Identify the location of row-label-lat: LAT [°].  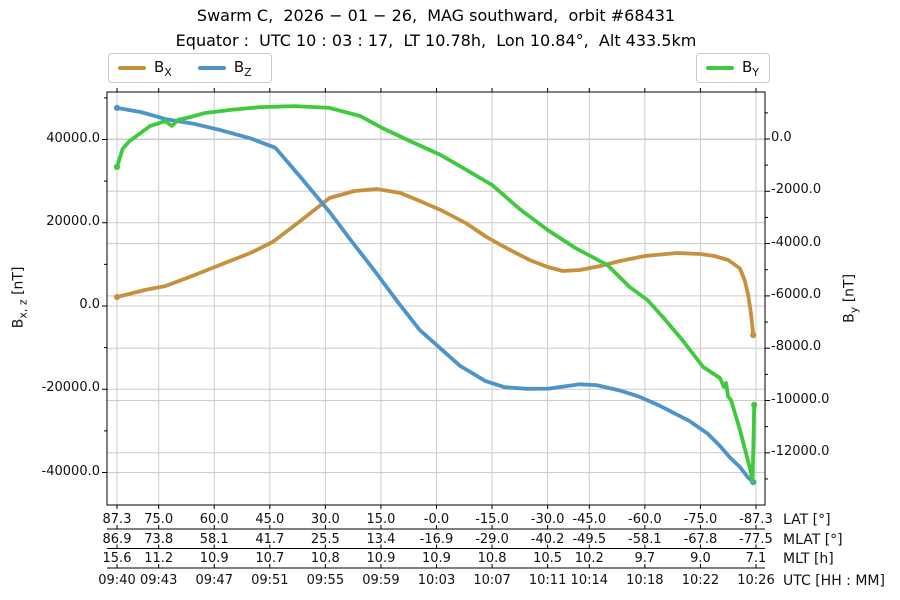
(807, 520).